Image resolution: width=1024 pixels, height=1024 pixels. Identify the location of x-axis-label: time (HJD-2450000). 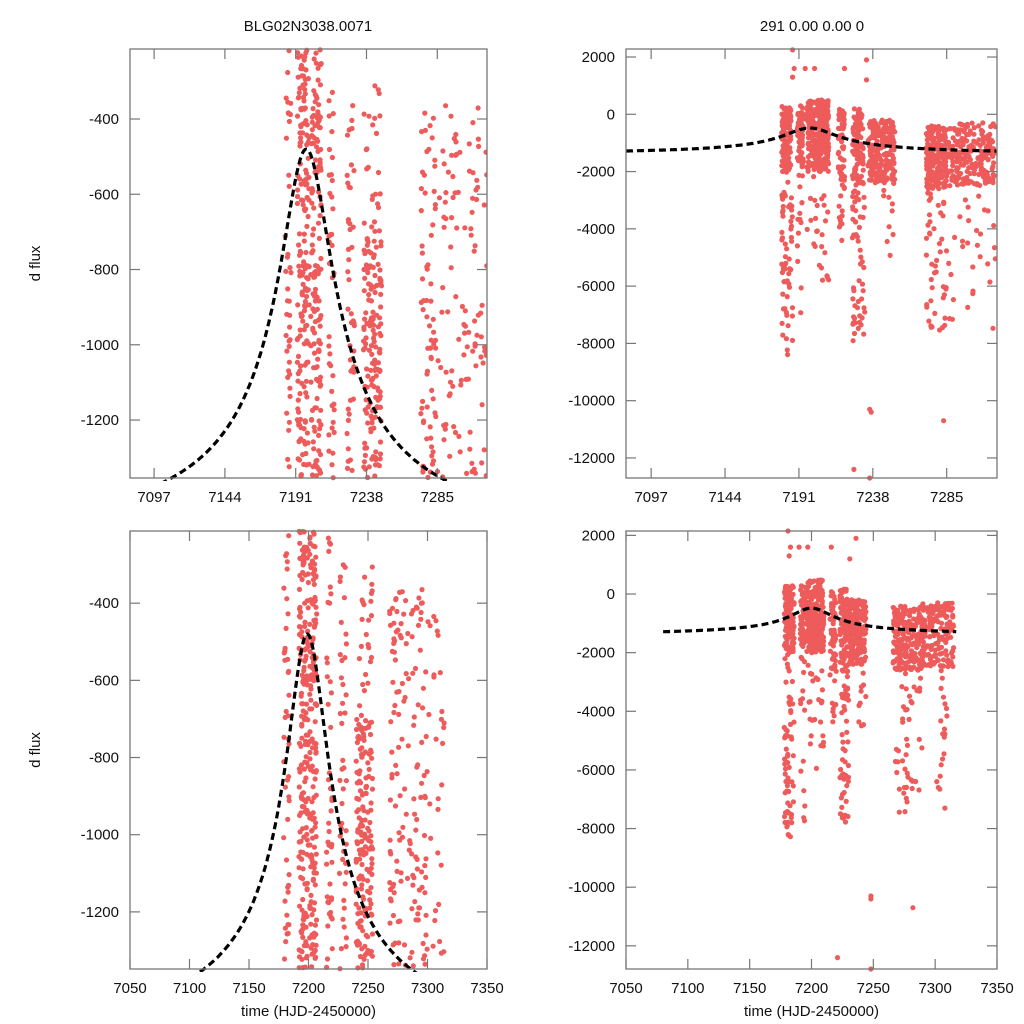
(308, 1011).